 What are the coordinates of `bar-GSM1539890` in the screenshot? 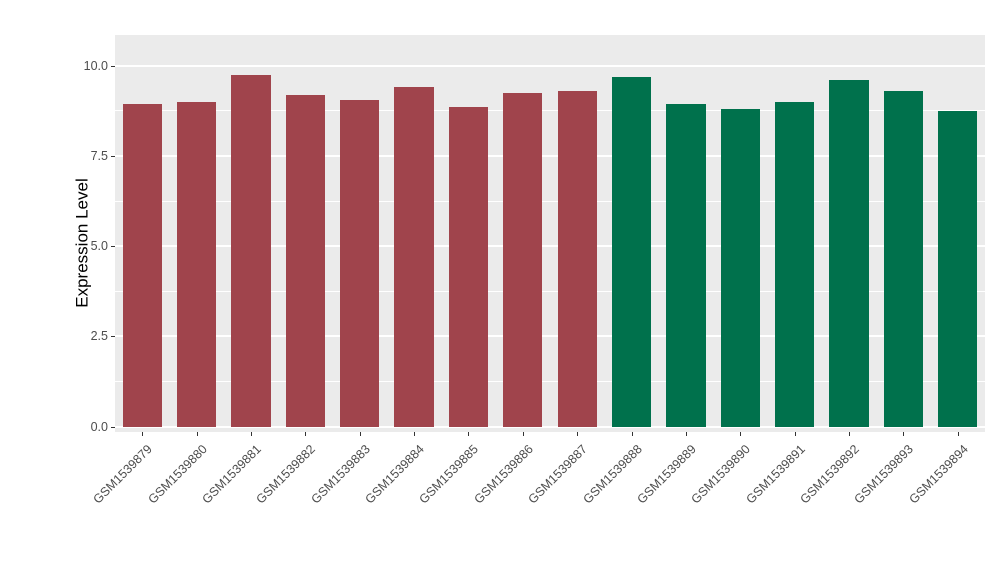 It's located at (740, 267).